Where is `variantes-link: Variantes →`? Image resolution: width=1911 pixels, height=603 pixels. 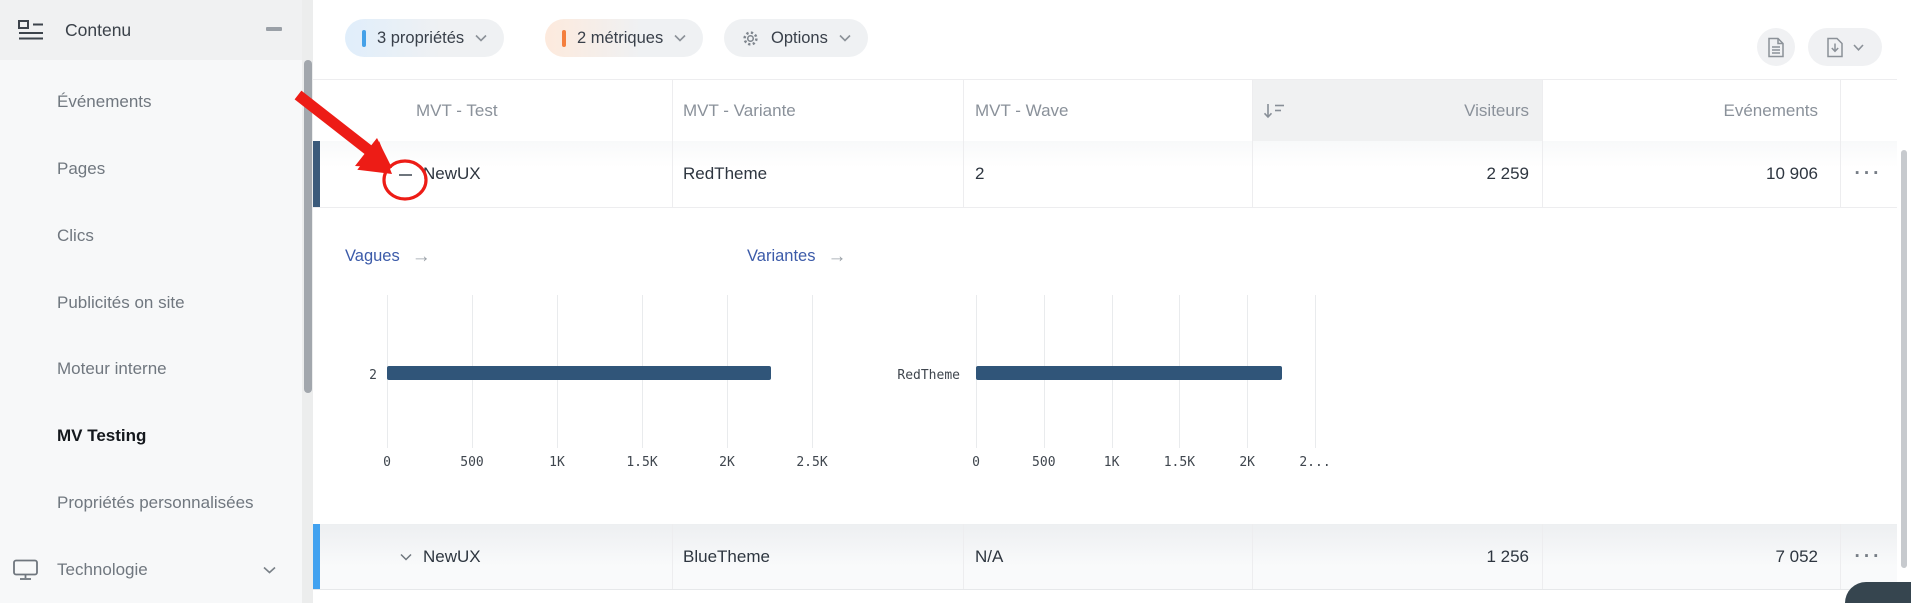 variantes-link: Variantes → is located at coordinates (797, 256).